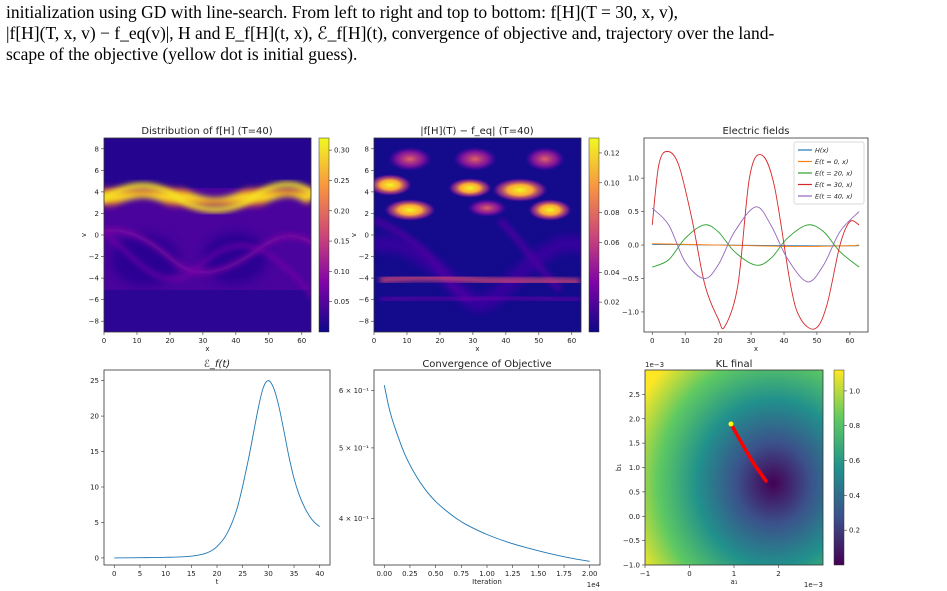 Image resolution: width=947 pixels, height=591 pixels. Describe the element at coordinates (97, 523) in the screenshot. I see `y-tick-label: 5` at that location.